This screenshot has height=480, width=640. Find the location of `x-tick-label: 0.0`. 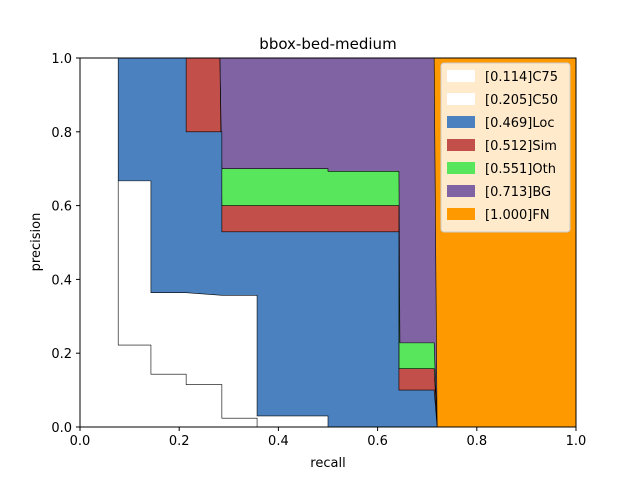

x-tick-label: 0.0 is located at coordinates (80, 441).